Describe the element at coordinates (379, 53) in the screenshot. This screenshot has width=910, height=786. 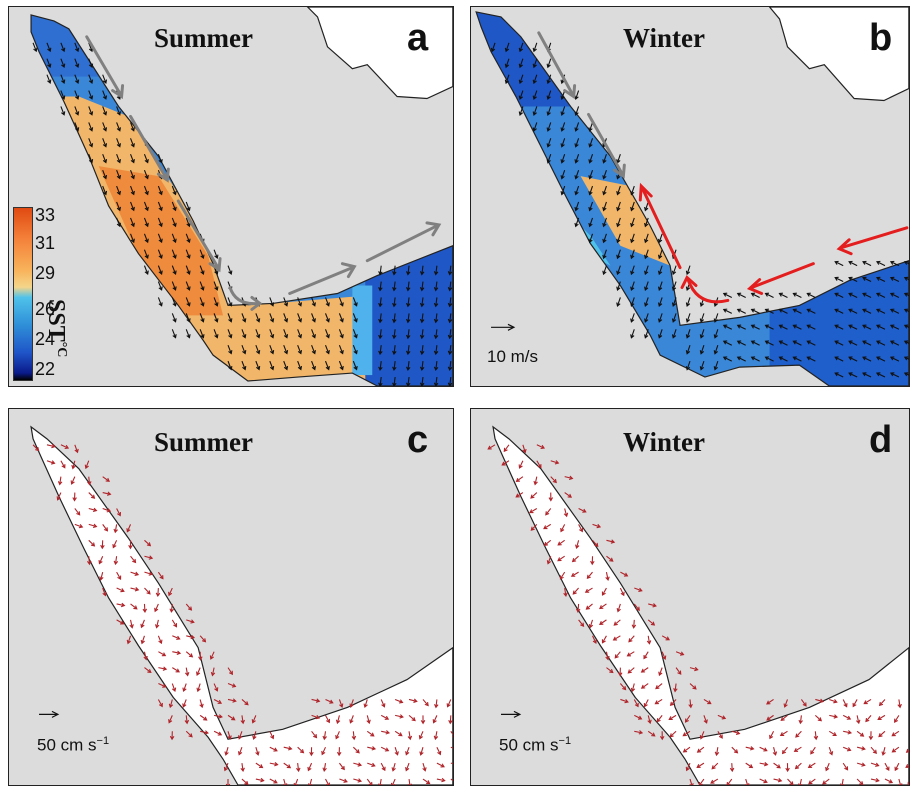
I see `sinai-land` at that location.